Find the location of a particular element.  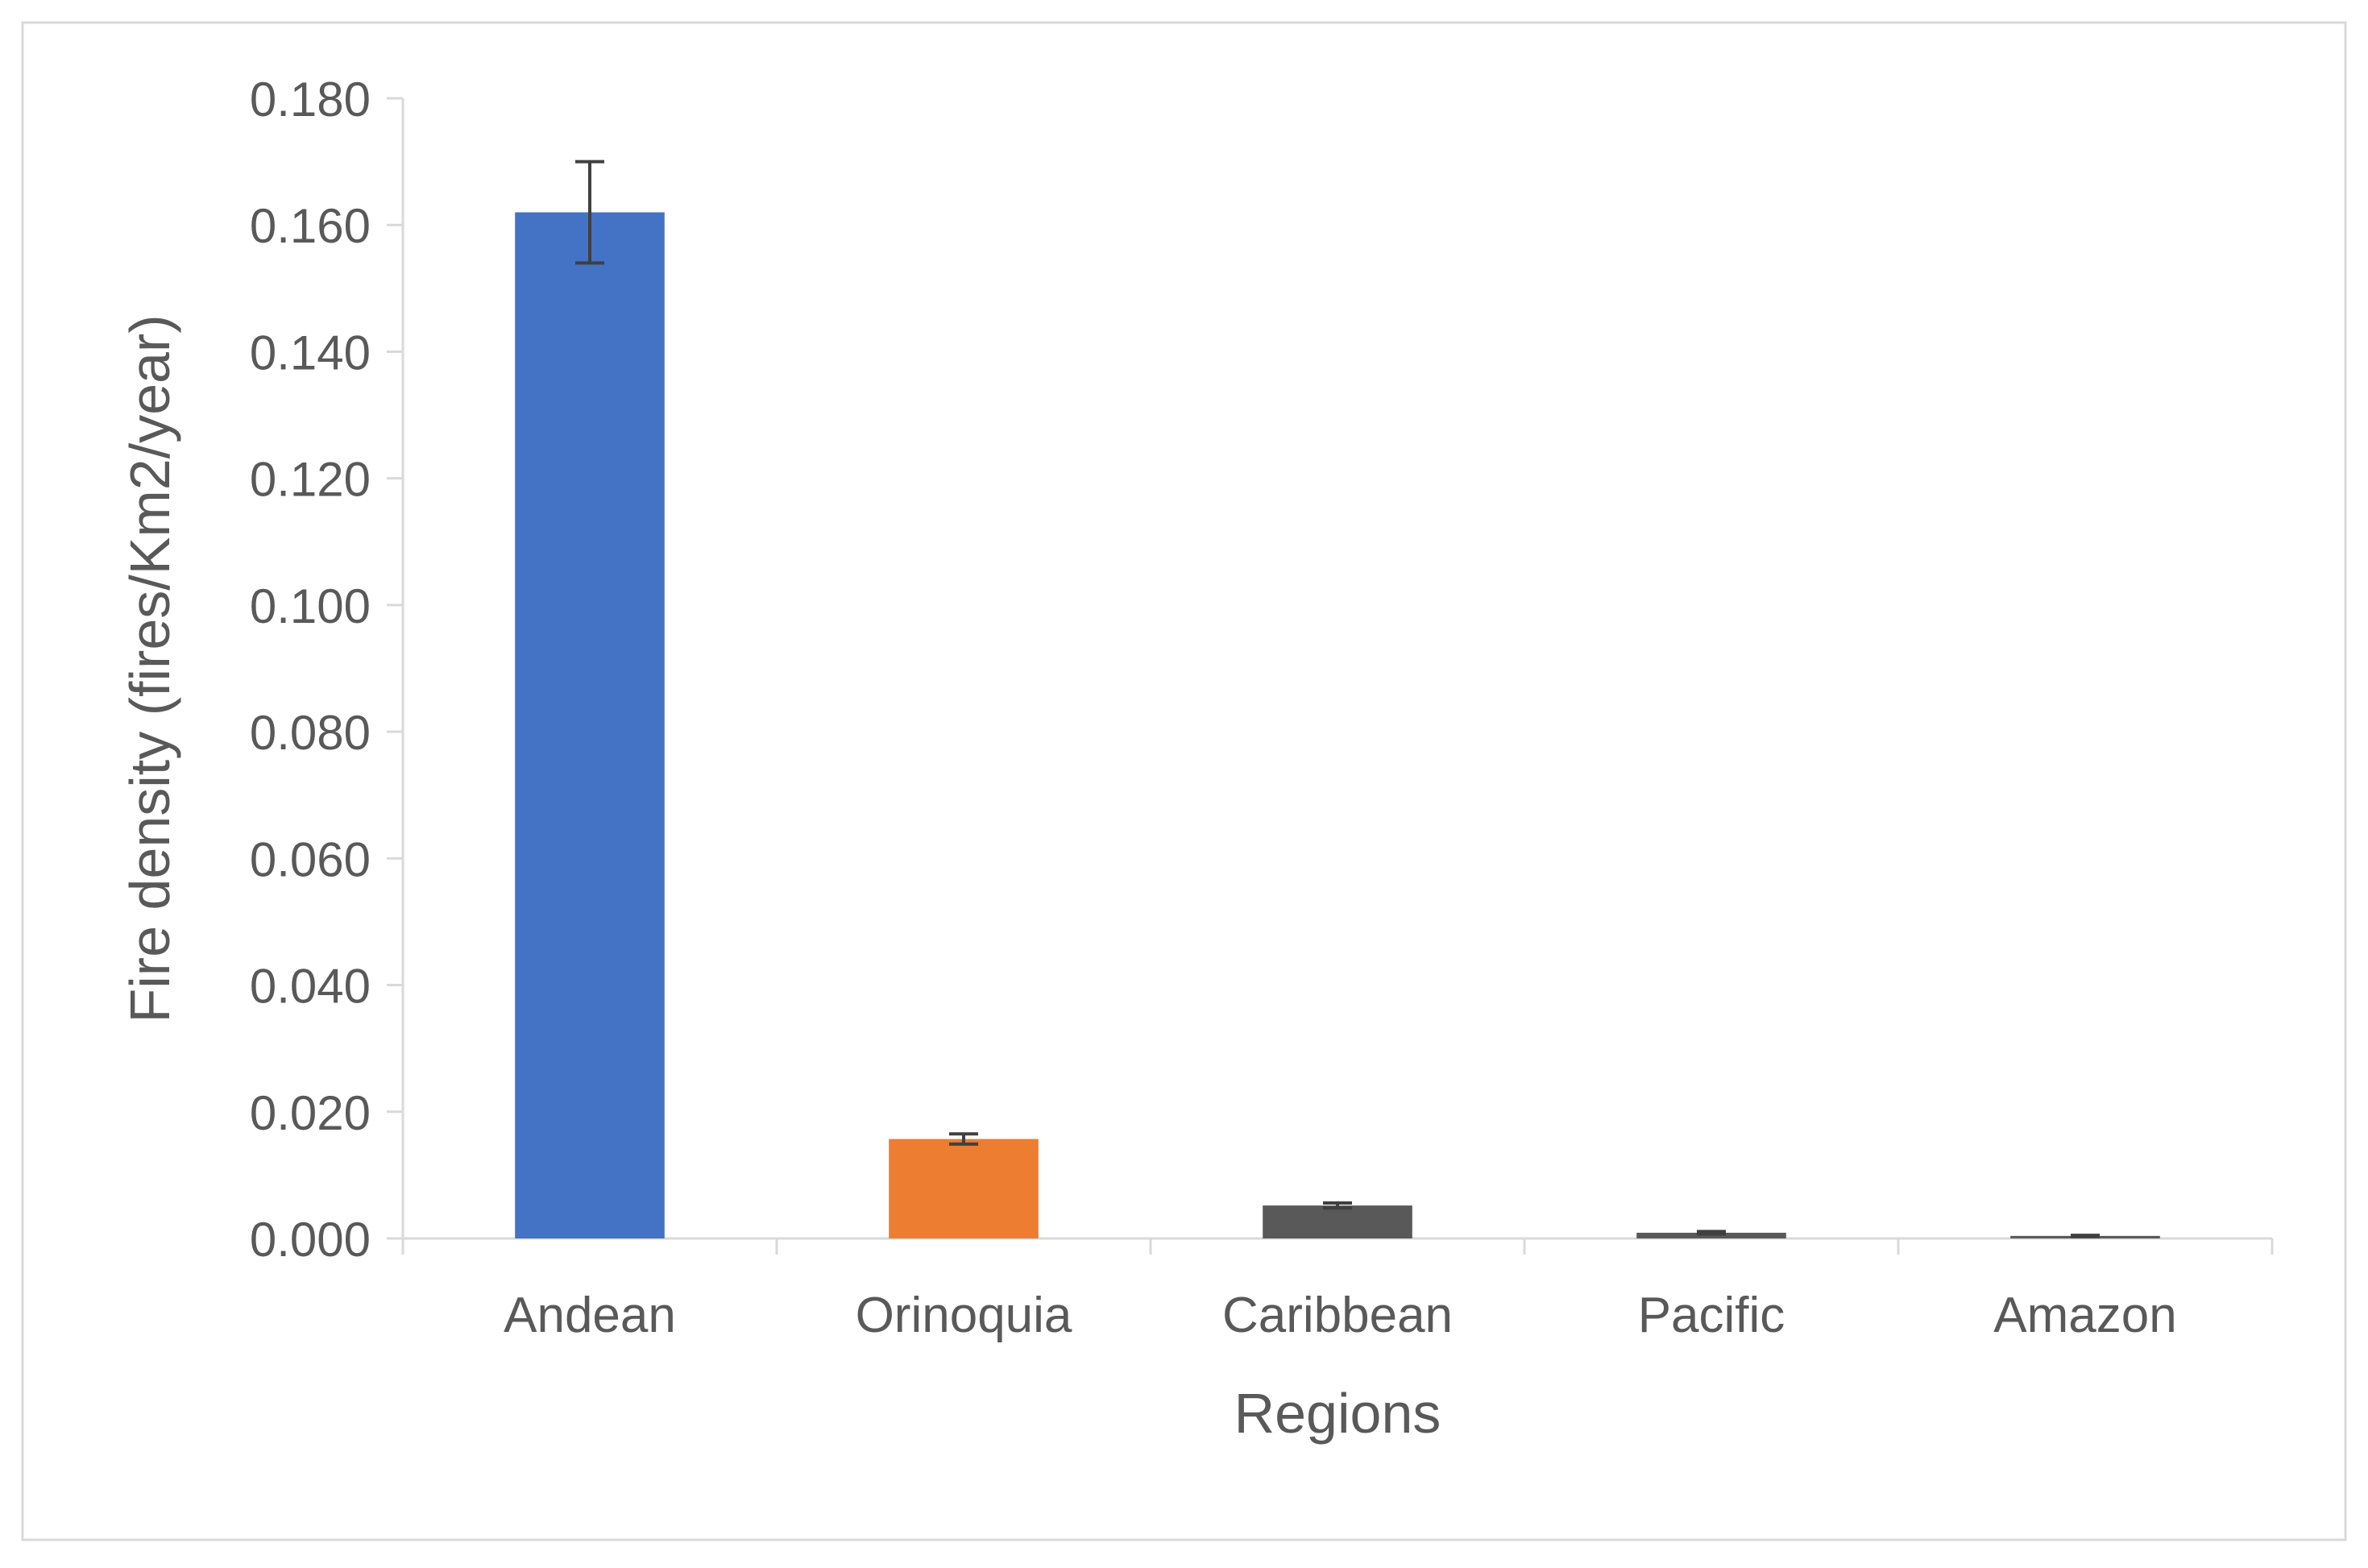

y-tick-label: 0.060 is located at coordinates (310, 859).